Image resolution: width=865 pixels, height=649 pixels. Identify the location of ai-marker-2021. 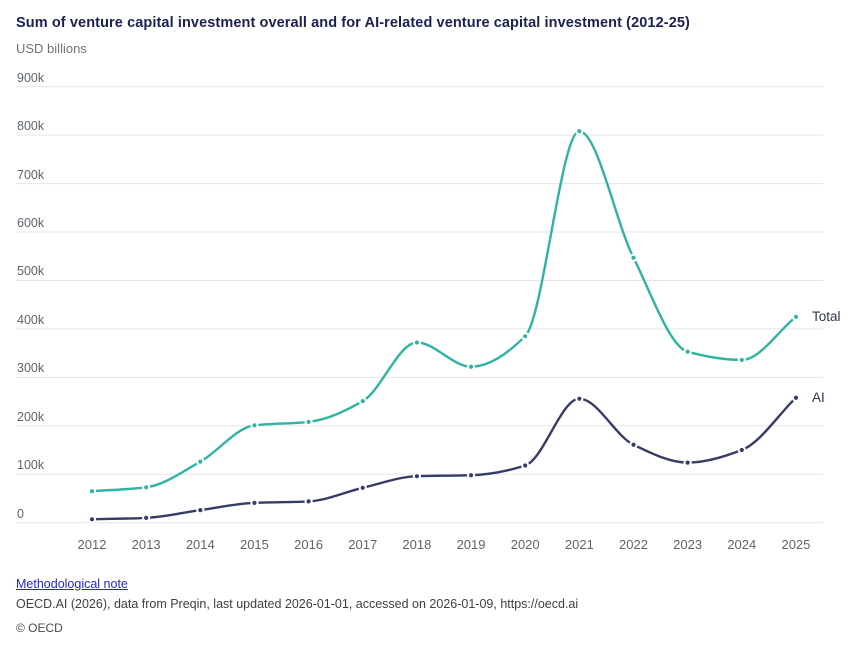
(579, 398).